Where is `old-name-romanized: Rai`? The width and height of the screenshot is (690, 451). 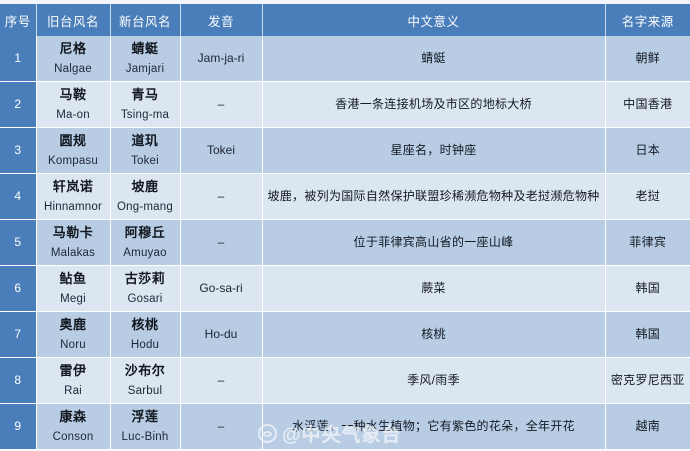
old-name-romanized: Rai is located at coordinates (73, 390).